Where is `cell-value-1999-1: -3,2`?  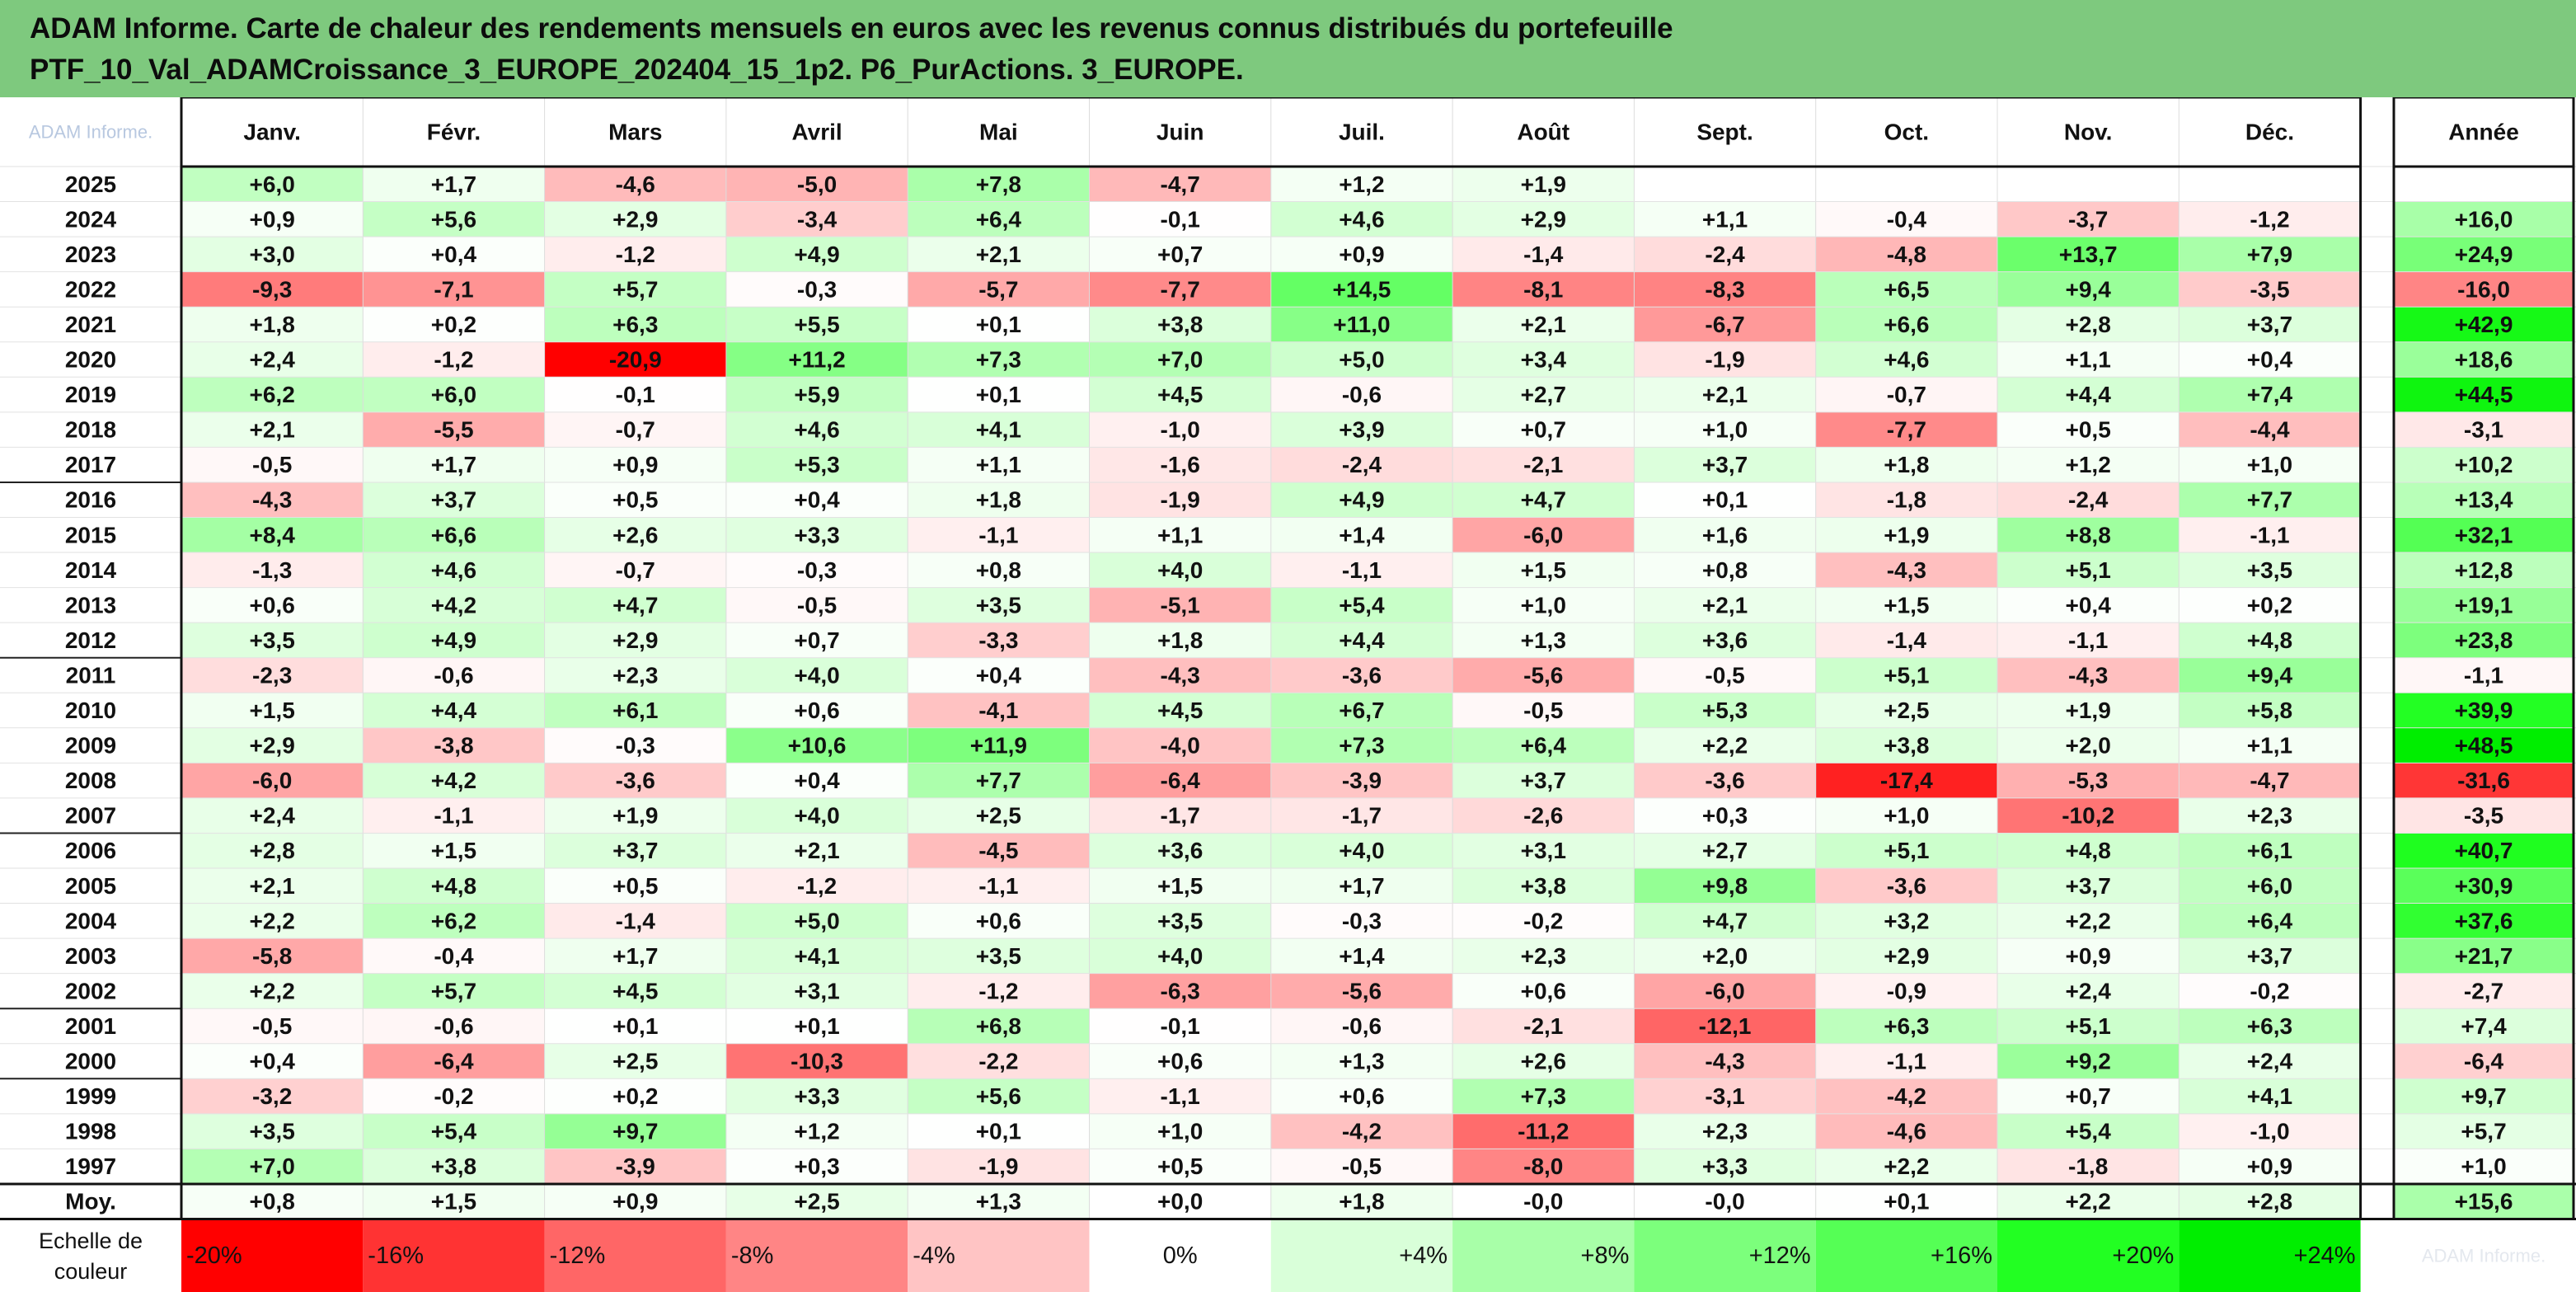
cell-value-1999-1: -3,2 is located at coordinates (272, 1096).